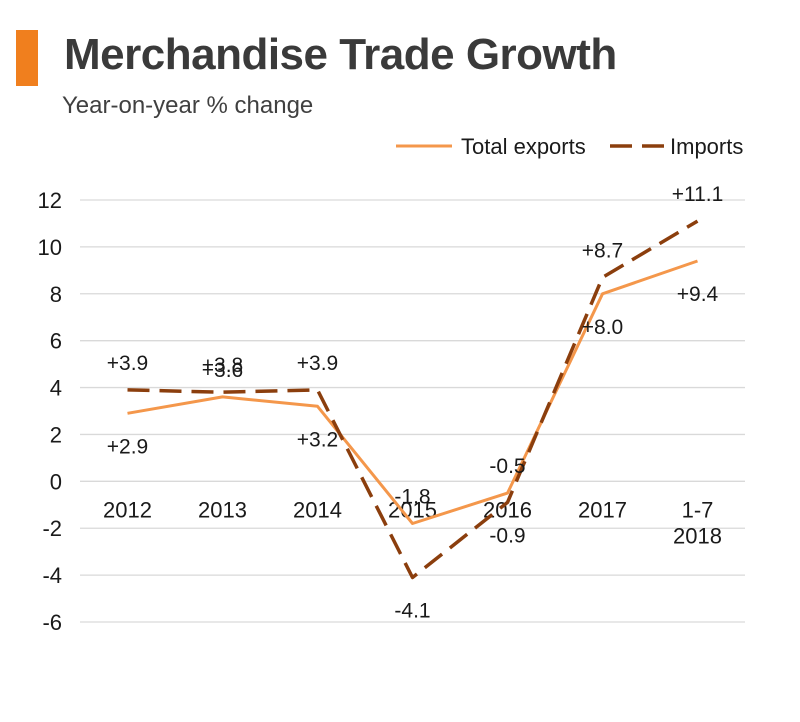 This screenshot has width=800, height=722. What do you see at coordinates (56, 341) in the screenshot?
I see `y-tick-label: 6` at bounding box center [56, 341].